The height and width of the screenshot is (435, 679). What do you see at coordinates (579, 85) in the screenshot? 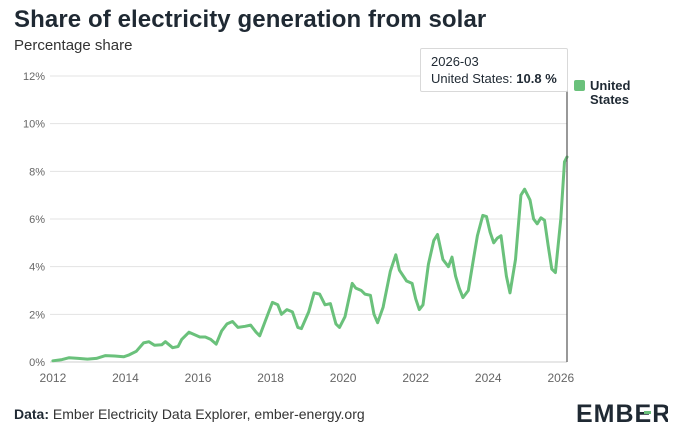
I see `legend-swatch` at bounding box center [579, 85].